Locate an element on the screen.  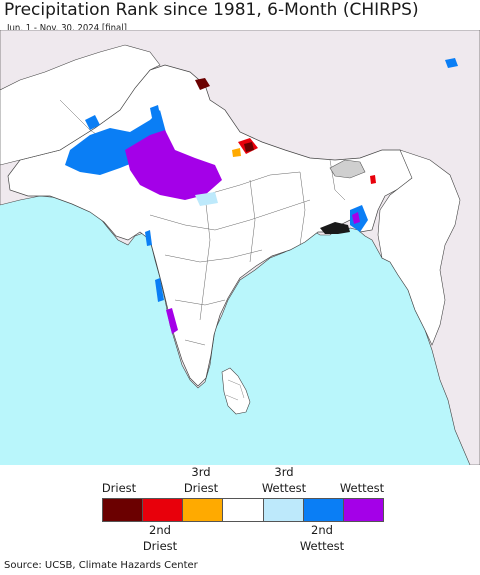
sri-lanka-borders is located at coordinates (235, 390).